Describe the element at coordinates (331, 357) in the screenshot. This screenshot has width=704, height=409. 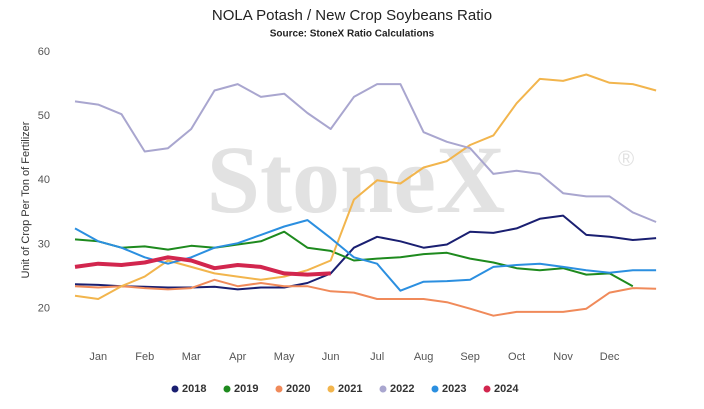
I see `x-tick-label: Jun` at that location.